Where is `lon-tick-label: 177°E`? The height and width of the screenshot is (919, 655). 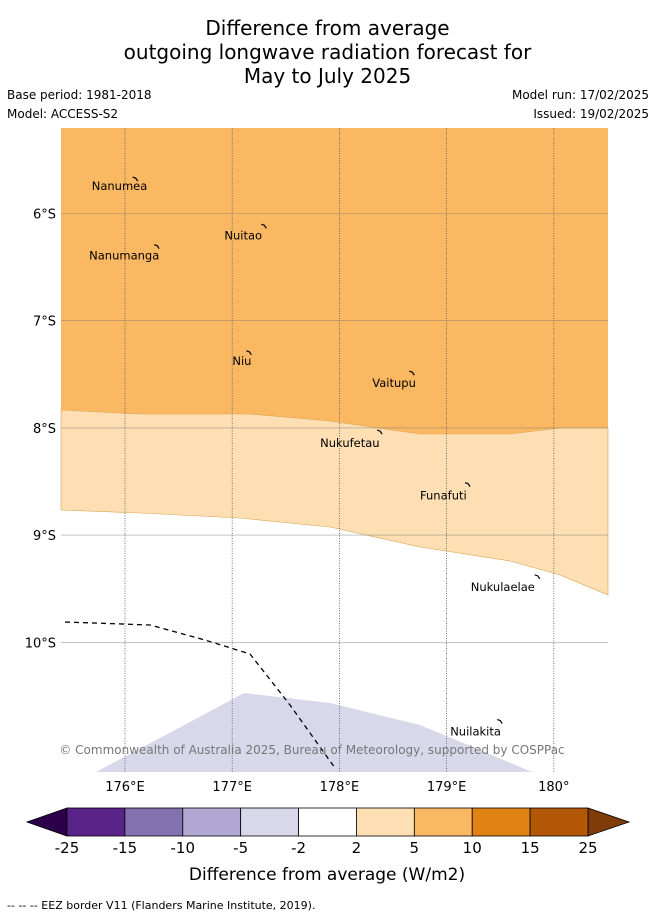 lon-tick-label: 177°E is located at coordinates (232, 787).